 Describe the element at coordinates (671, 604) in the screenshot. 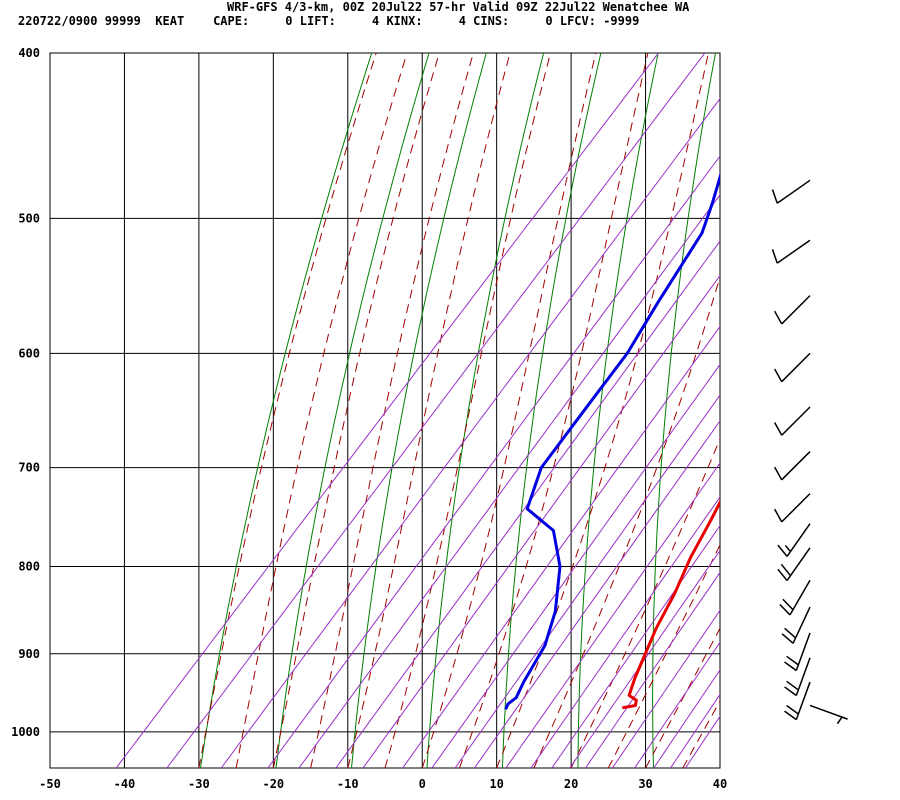

I see `temperature-trace` at that location.